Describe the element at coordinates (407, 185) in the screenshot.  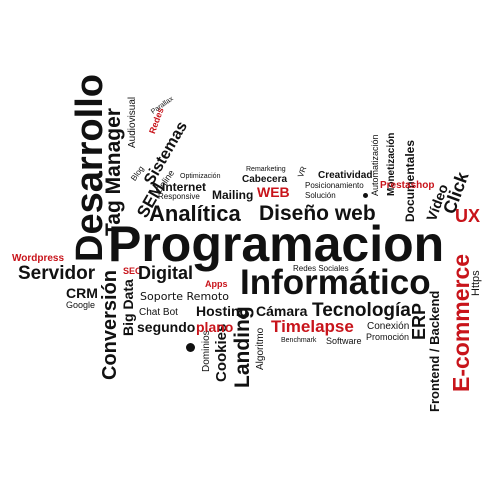
I see `word-prestashop: Prestashop` at that location.